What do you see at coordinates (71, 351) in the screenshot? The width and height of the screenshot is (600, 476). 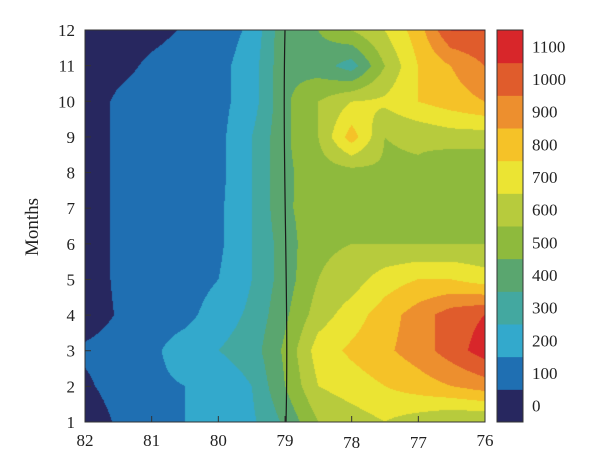 I see `y-tick-label: 3` at bounding box center [71, 351].